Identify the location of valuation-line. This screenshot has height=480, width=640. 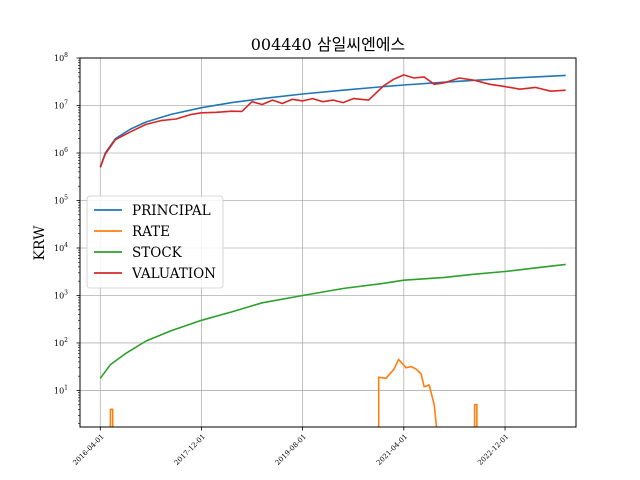
(332, 121).